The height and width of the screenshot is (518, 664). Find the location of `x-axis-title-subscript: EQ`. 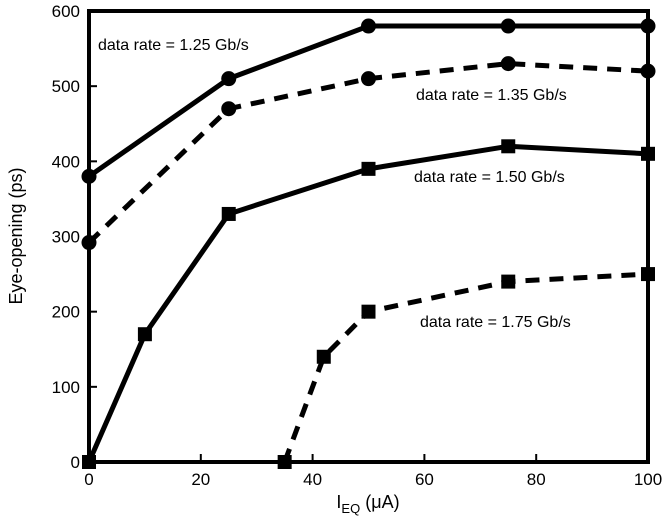

x-axis-title-subscript: EQ is located at coordinates (350, 508).